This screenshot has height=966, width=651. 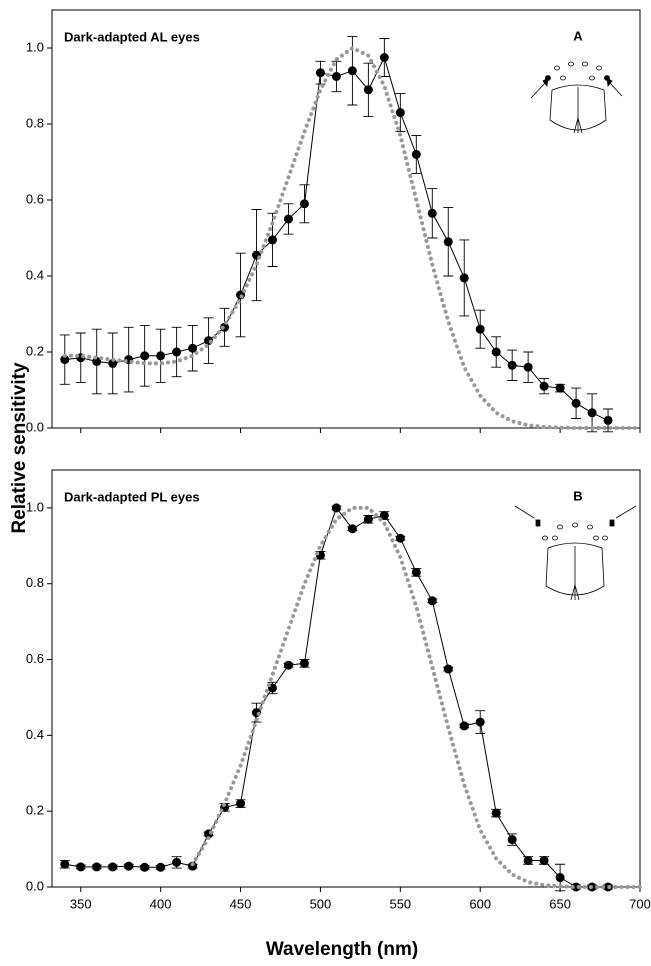 I want to click on panel-label: A, so click(x=578, y=35).